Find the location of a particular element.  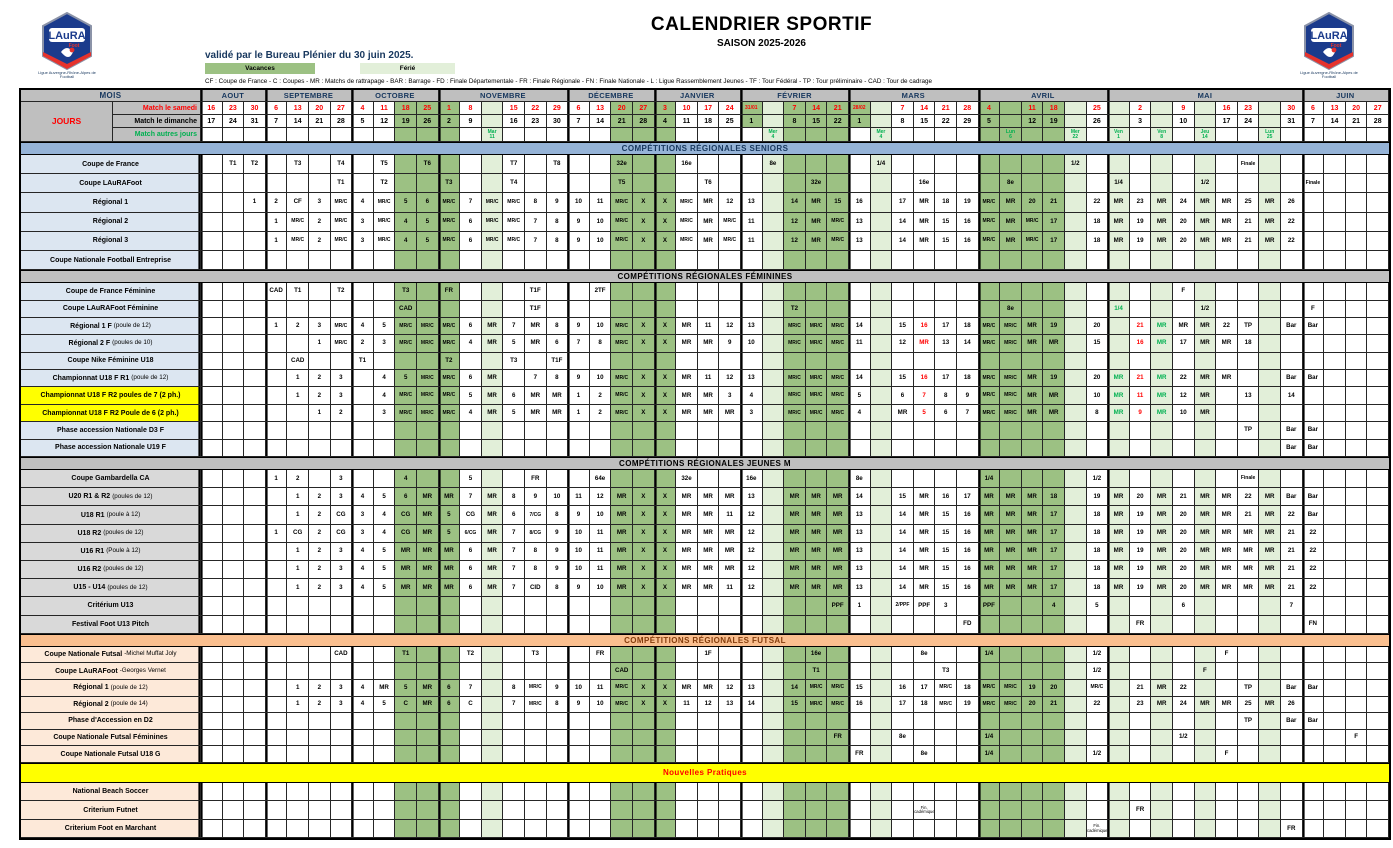

cal-cell: 16 is located at coordinates (968, 222).